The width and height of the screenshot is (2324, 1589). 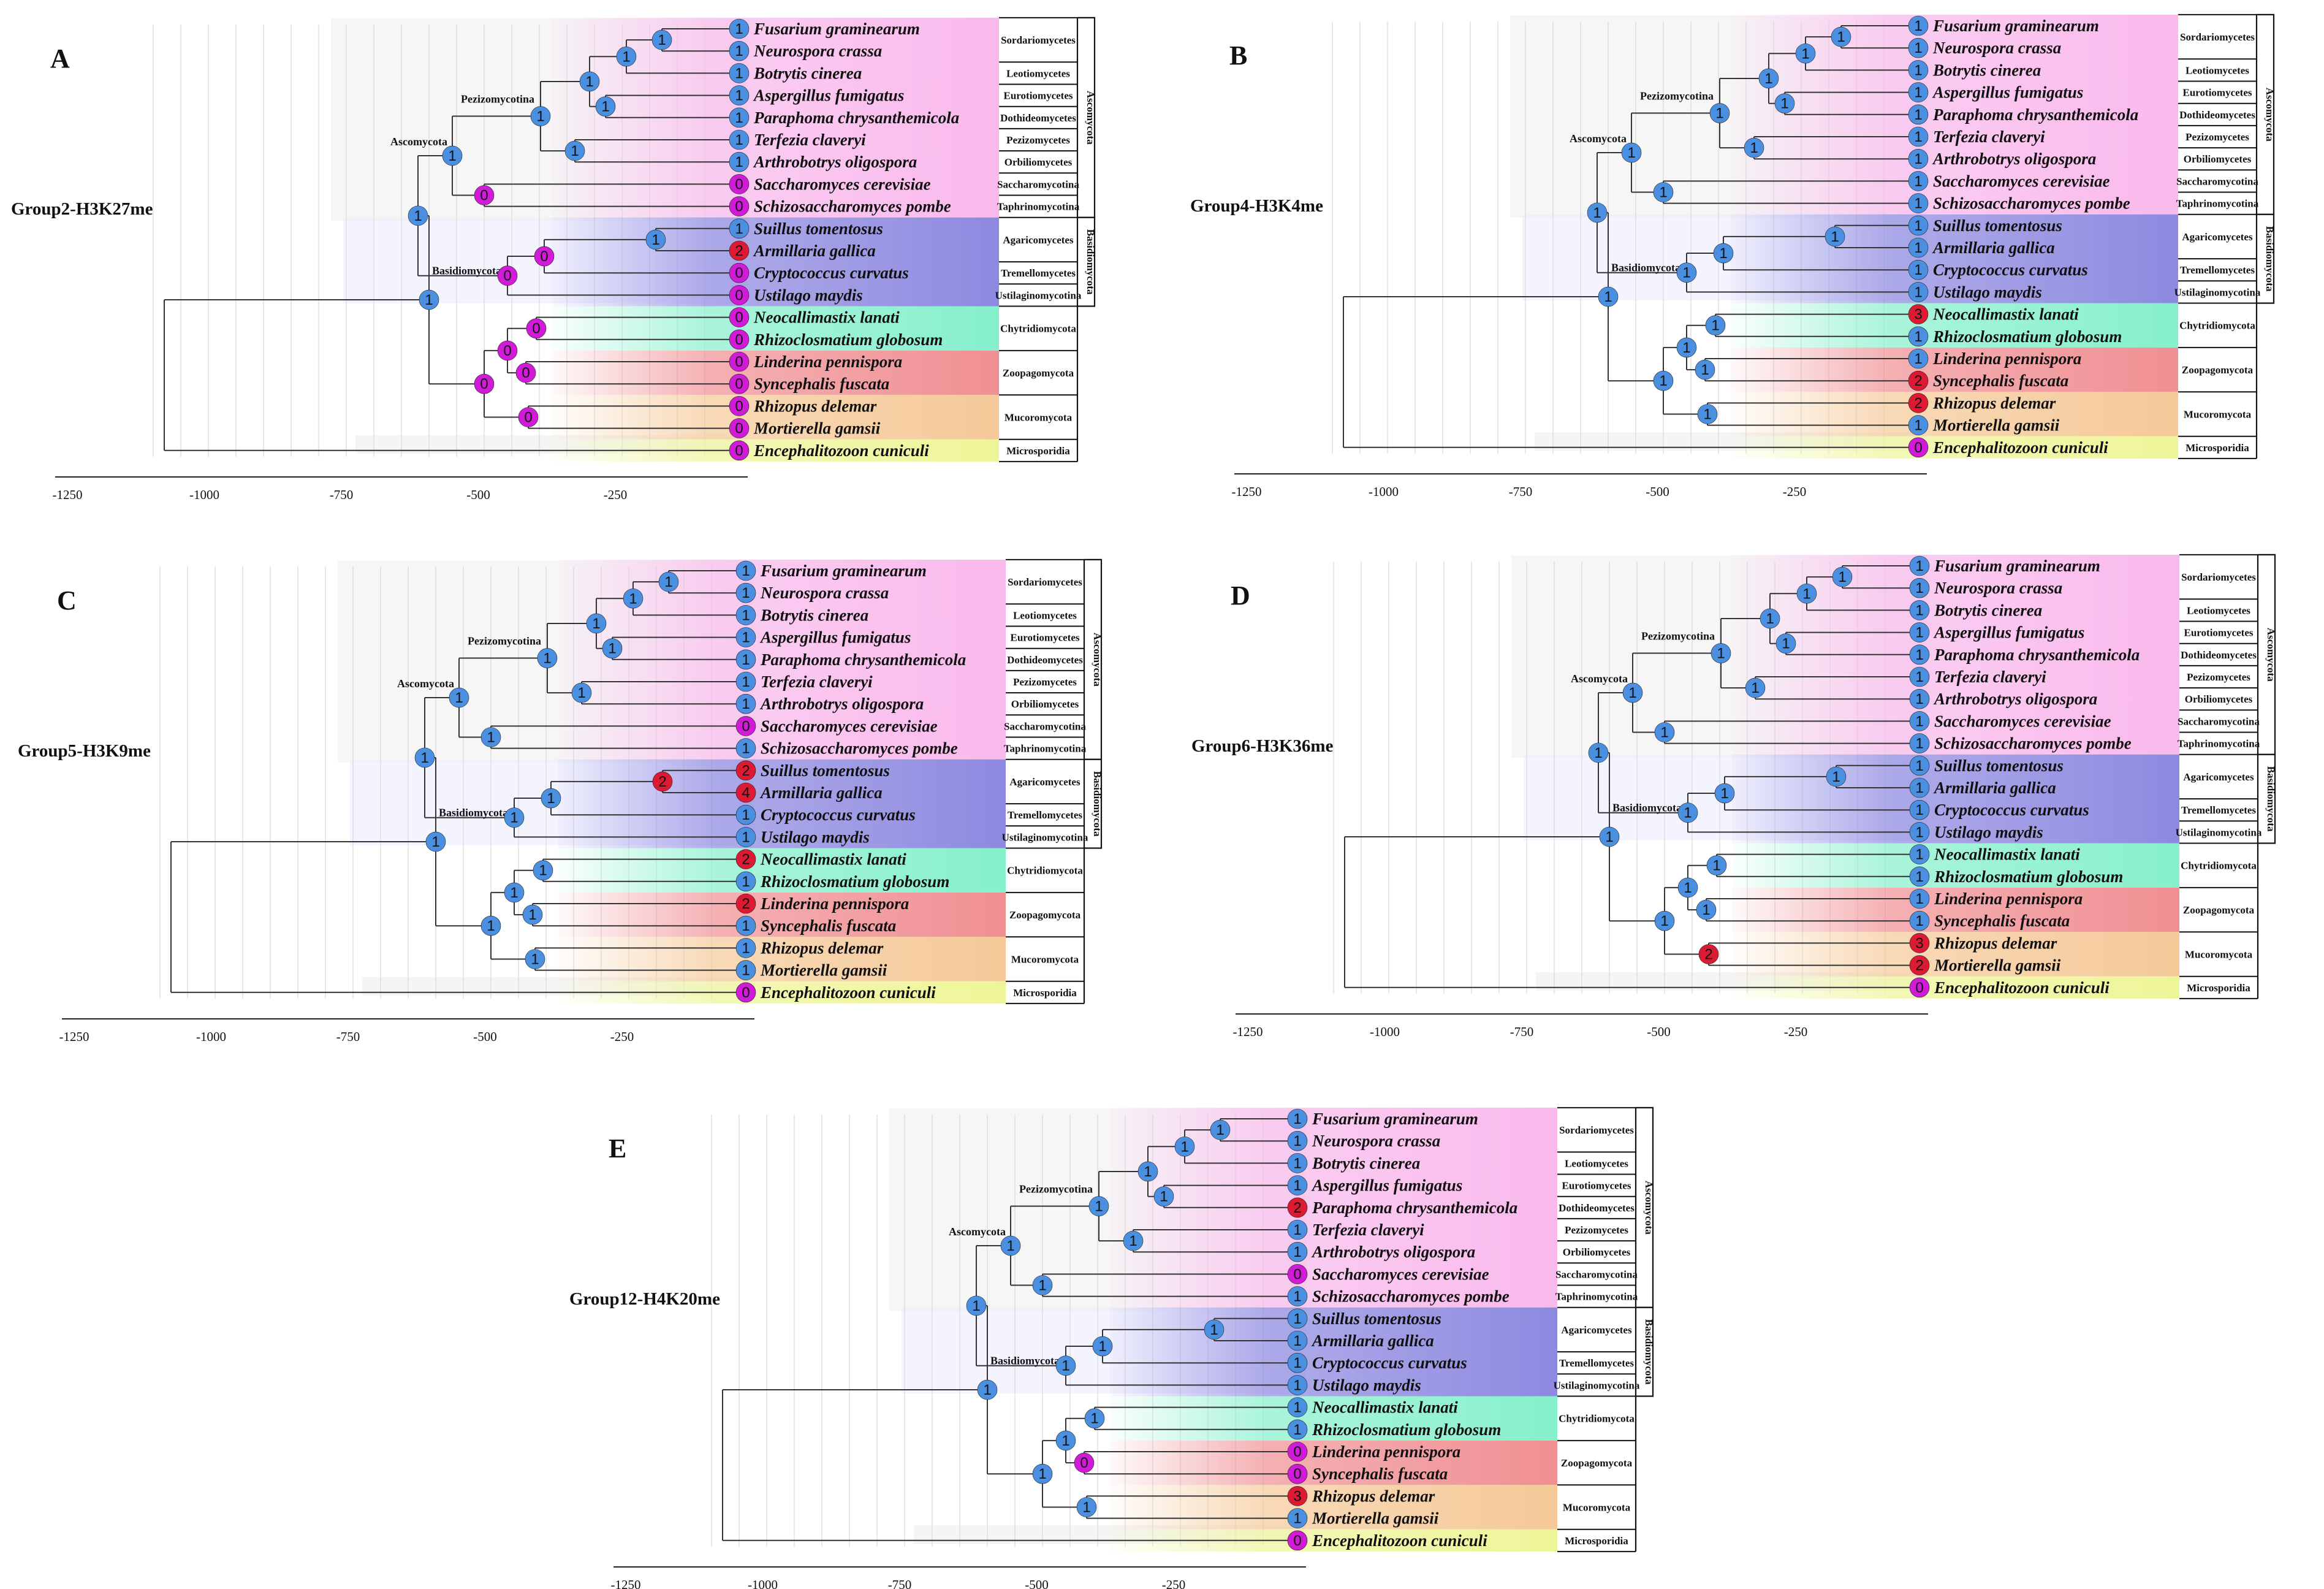 I want to click on clade-label-ascomycota: Ascomycota, so click(x=1599, y=679).